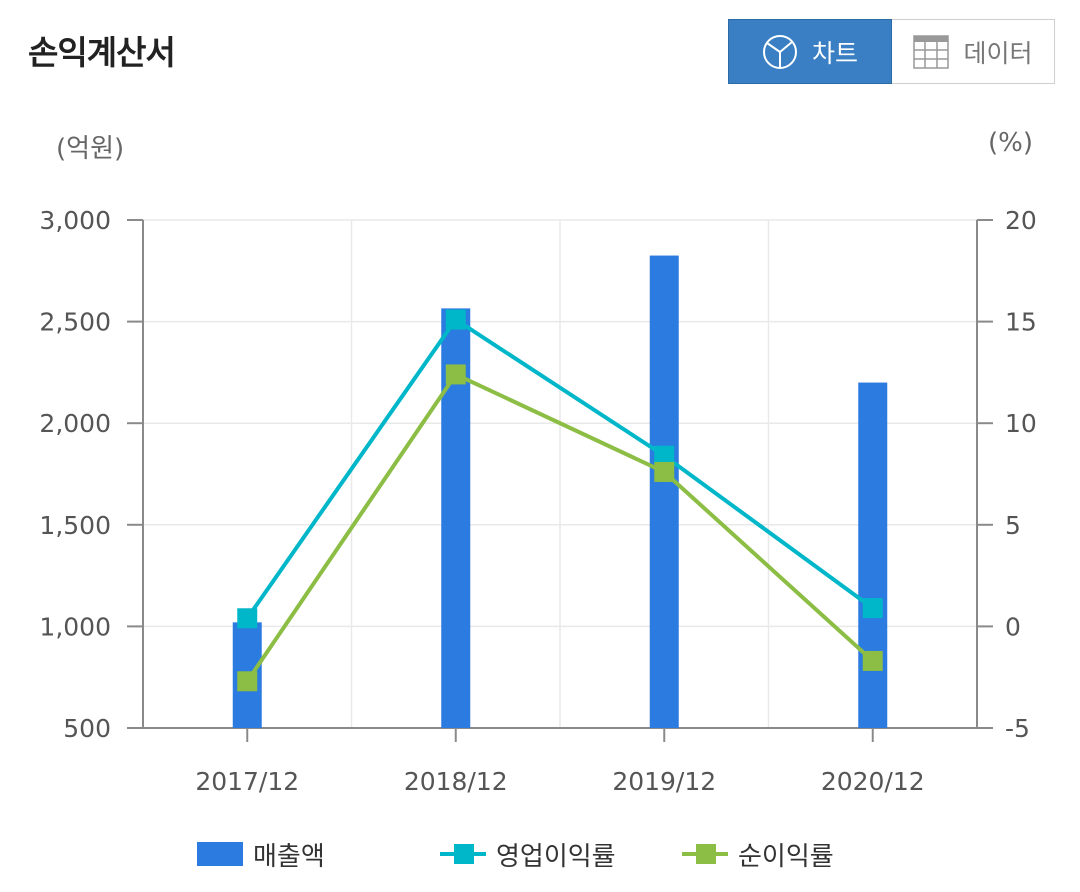 Image resolution: width=1080 pixels, height=892 pixels. Describe the element at coordinates (931, 51) in the screenshot. I see `table-grid-icon` at that location.